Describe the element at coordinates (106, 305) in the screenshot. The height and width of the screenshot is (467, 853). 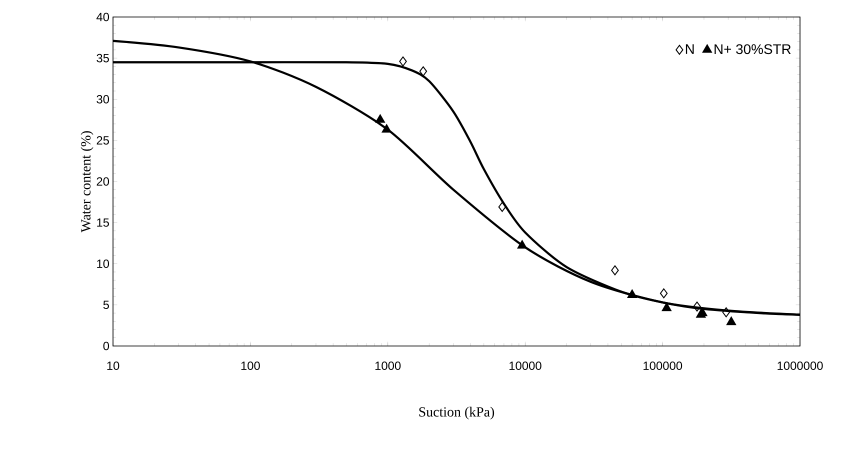
I see `y-tick-label: 5` at that location.